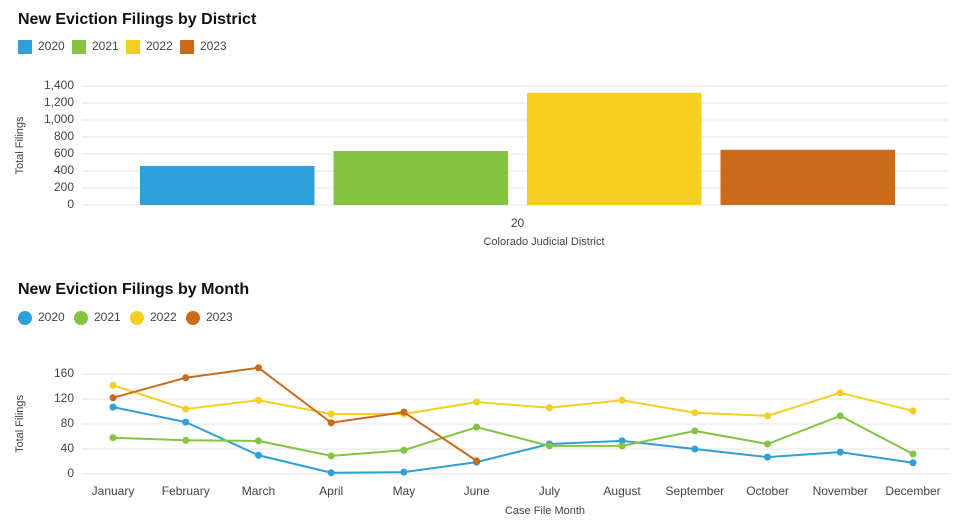 Image resolution: width=960 pixels, height=526 pixels. I want to click on chart-title: New Eviction Filings by District, so click(137, 19).